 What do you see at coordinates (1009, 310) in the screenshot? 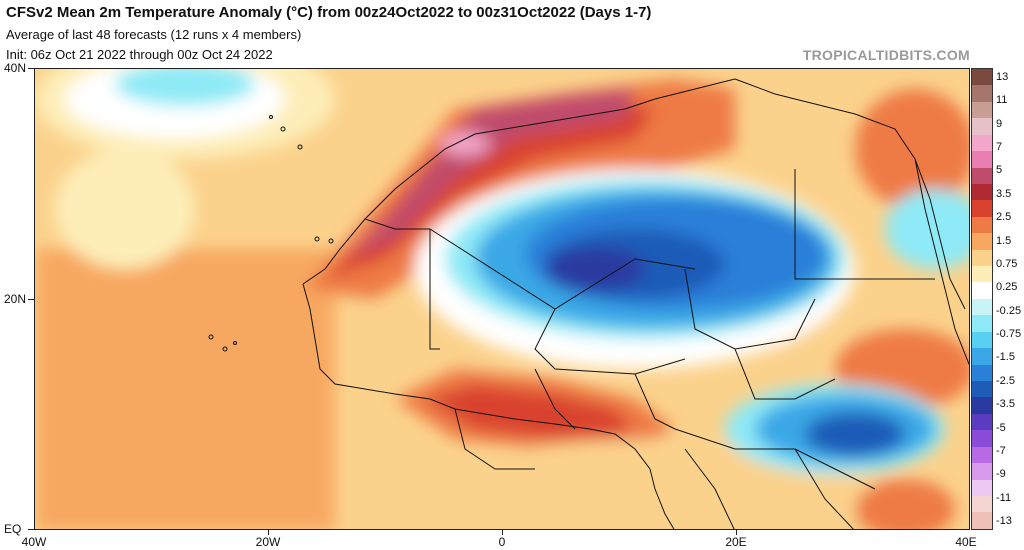
I see `colorbar-tick-label: -0.25` at bounding box center [1009, 310].